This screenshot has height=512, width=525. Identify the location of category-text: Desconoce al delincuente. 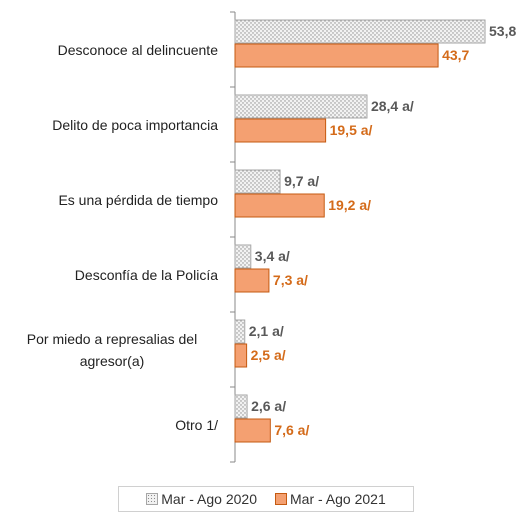
(137, 49).